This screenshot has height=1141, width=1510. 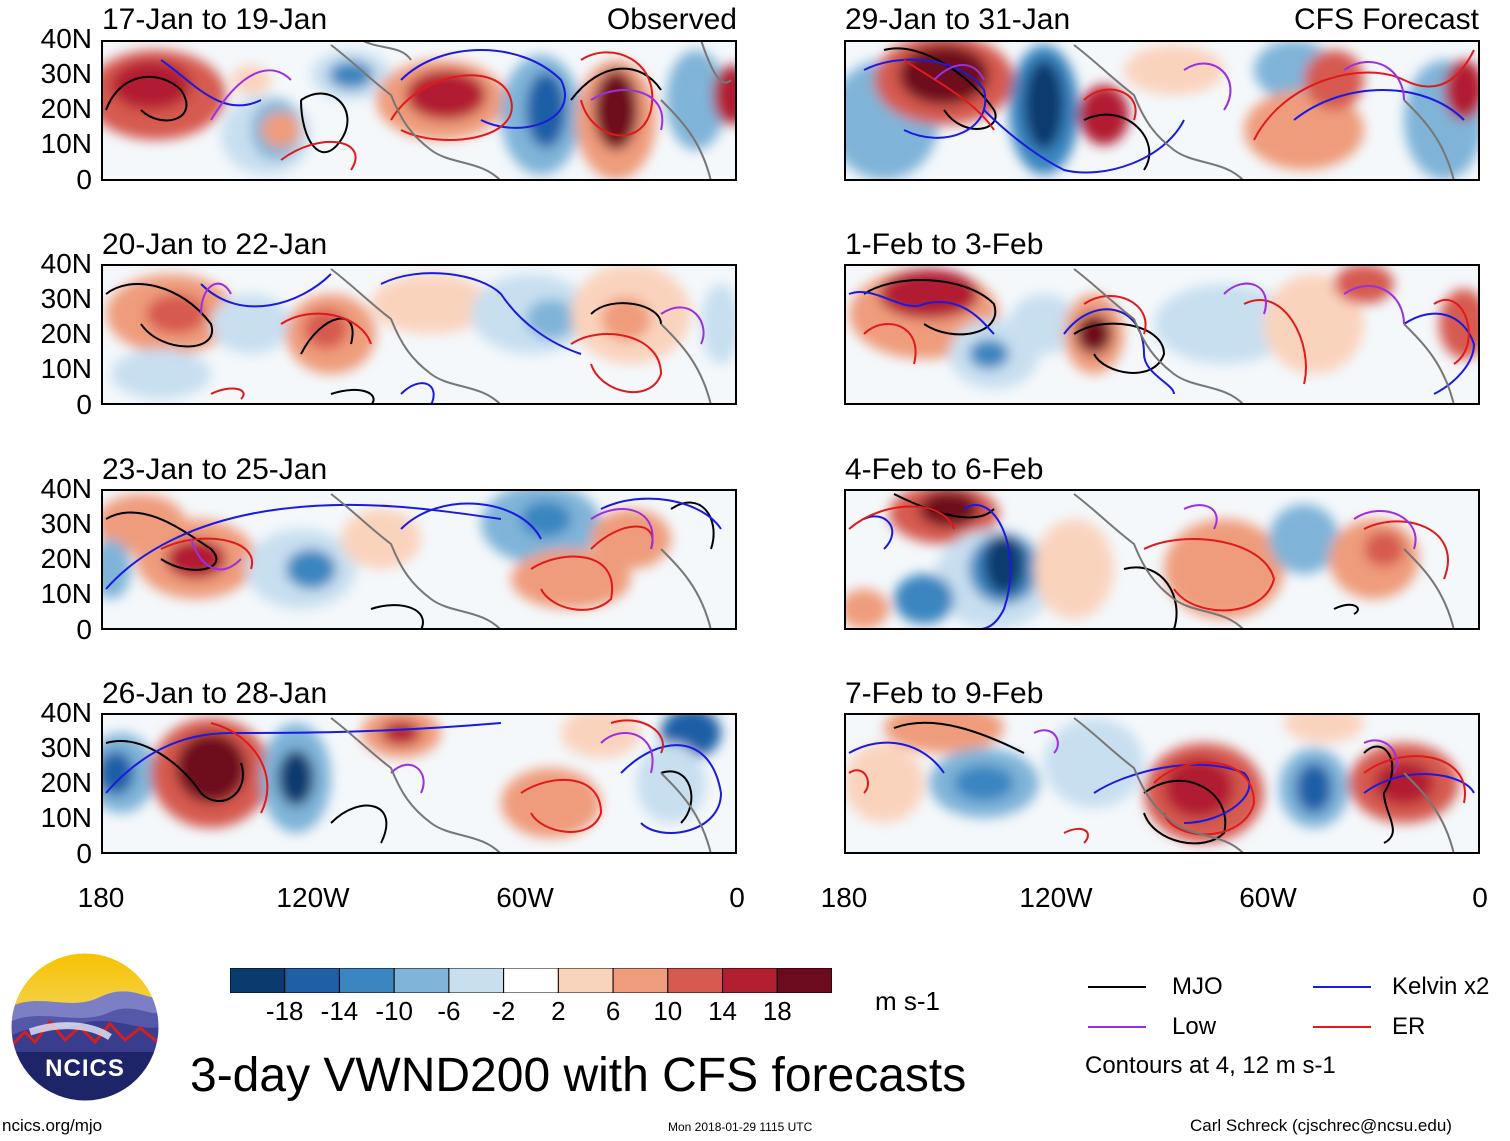 What do you see at coordinates (1162, 334) in the screenshot?
I see `map-panel-r1` at bounding box center [1162, 334].